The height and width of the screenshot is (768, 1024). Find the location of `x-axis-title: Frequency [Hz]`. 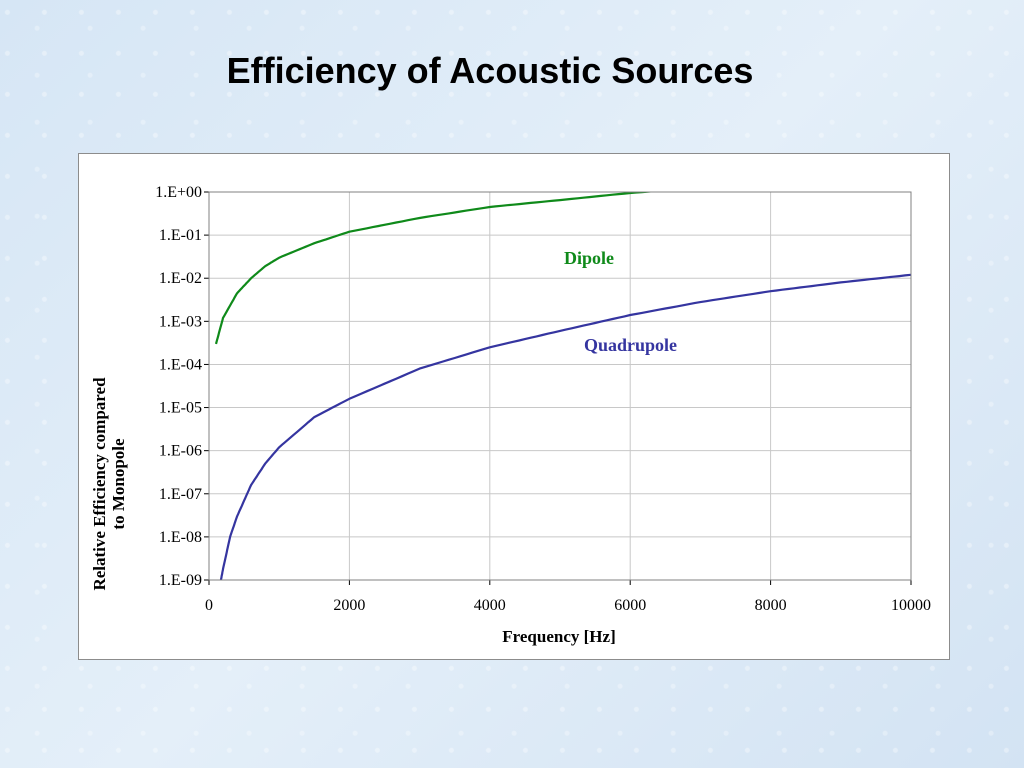

x-axis-title: Frequency [Hz] is located at coordinates (558, 636).